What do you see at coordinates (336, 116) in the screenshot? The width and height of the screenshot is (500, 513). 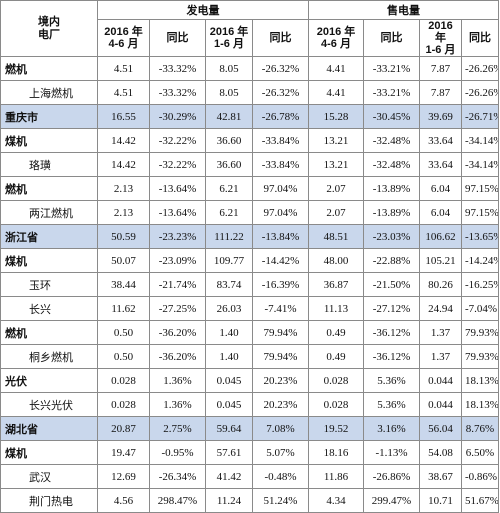 I see `sale-q2-cell: 15.28` at bounding box center [336, 116].